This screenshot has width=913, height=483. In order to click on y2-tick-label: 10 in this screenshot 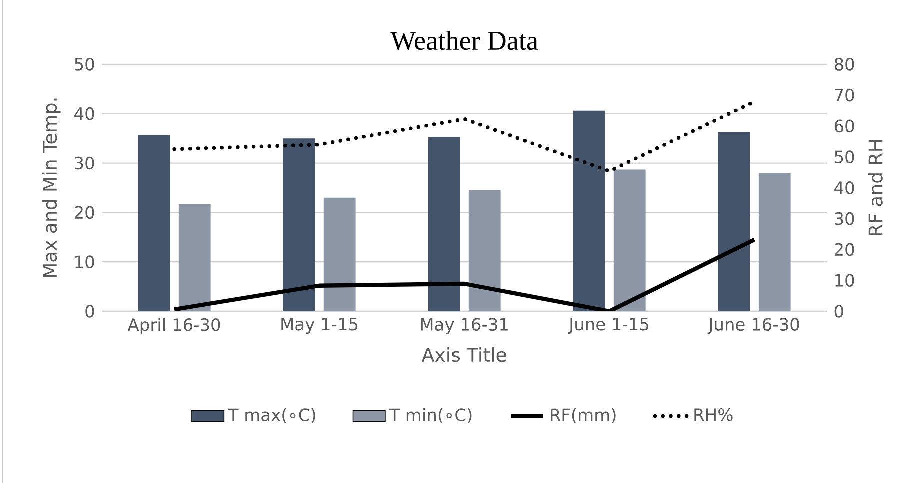, I will do `click(845, 280)`.